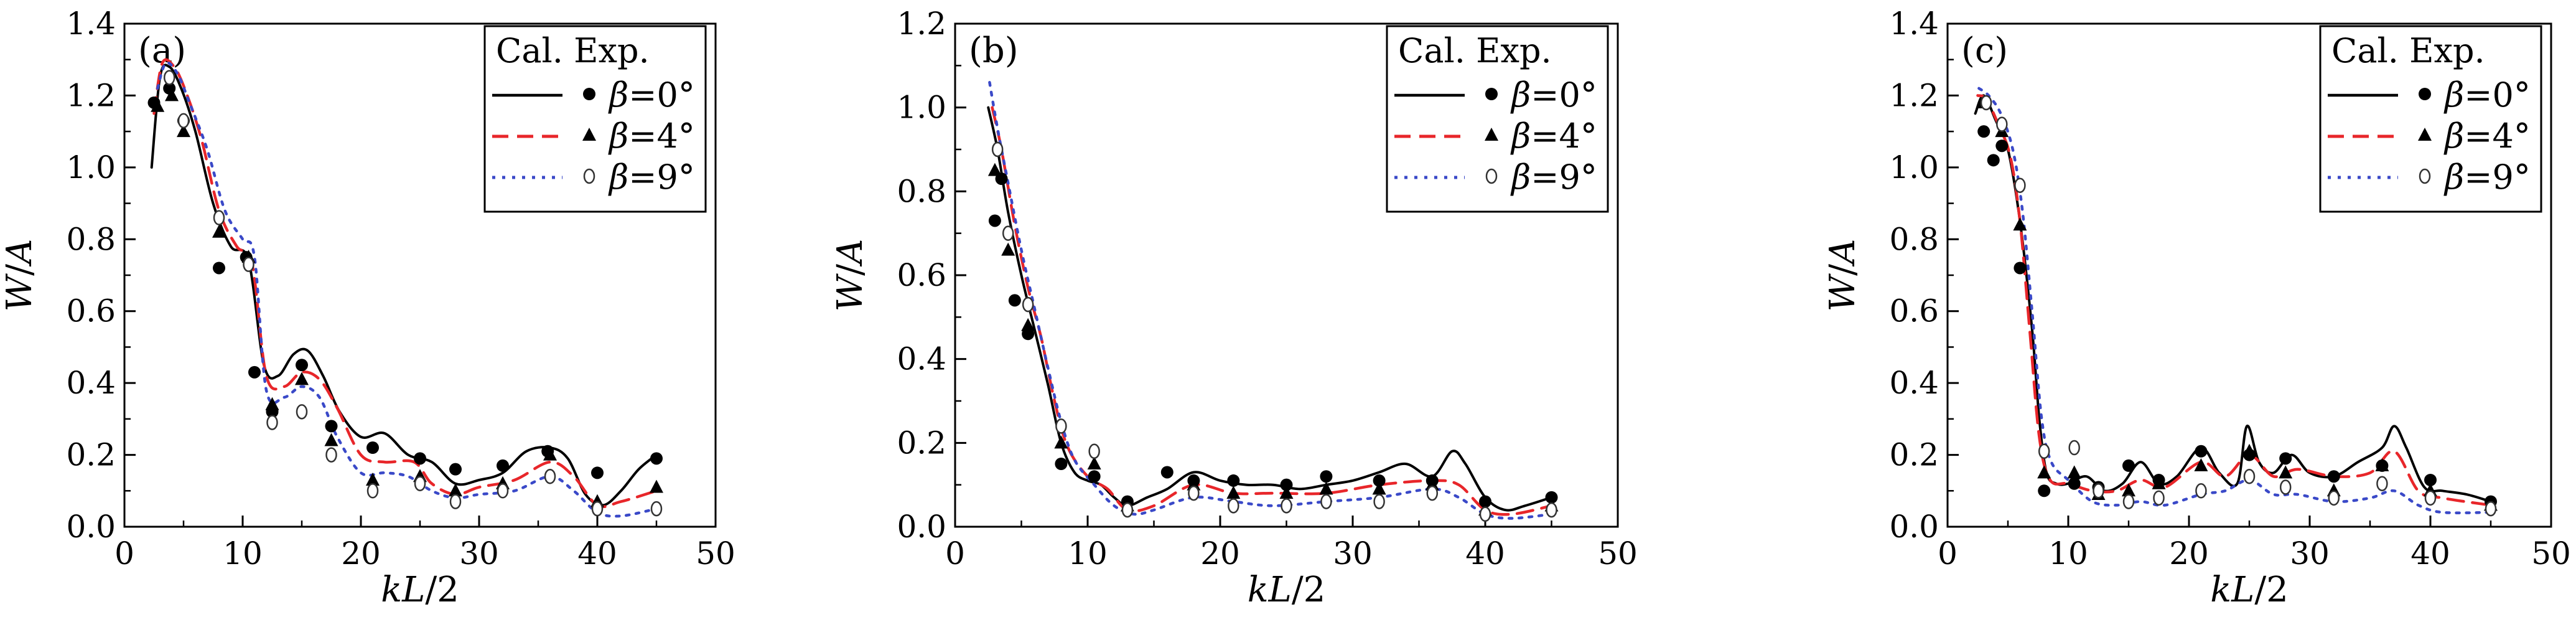 The height and width of the screenshot is (622, 2576). I want to click on y-tick-label: 0.4, so click(1914, 383).